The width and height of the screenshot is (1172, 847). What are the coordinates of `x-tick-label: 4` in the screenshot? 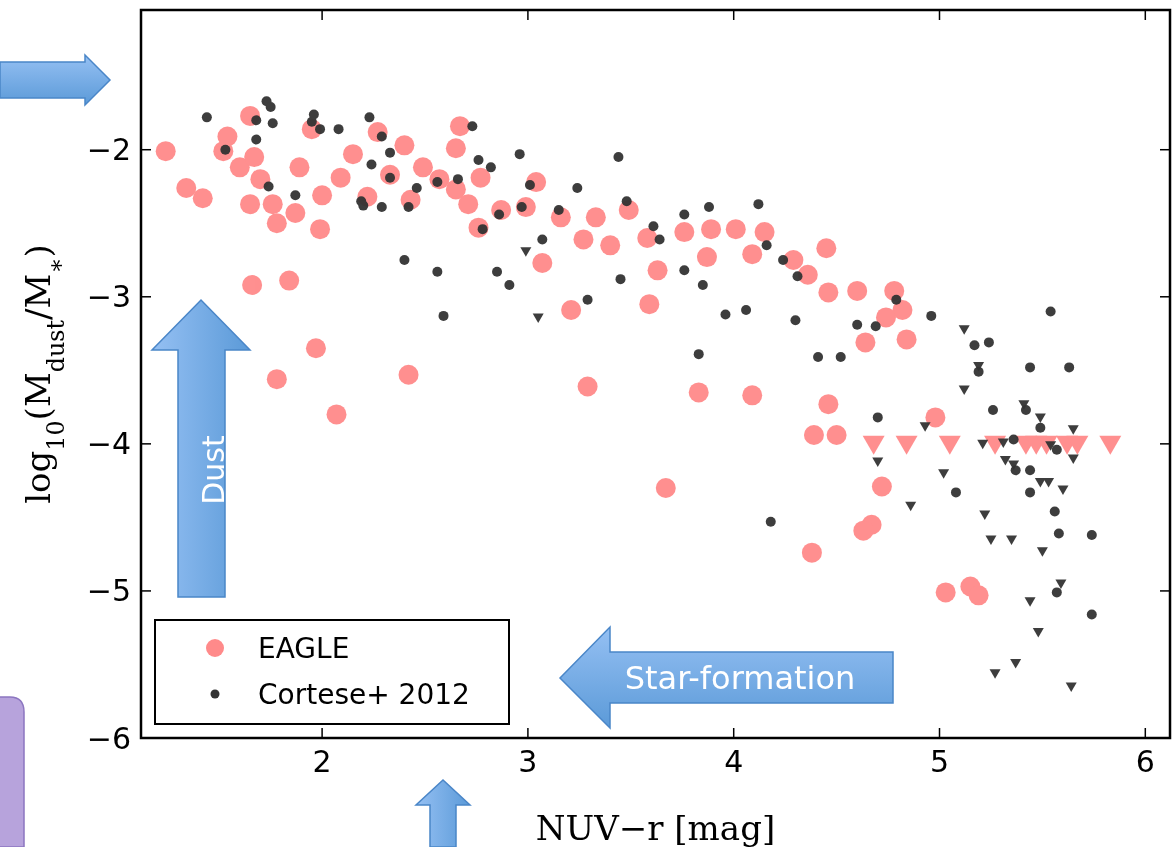 It's located at (734, 761).